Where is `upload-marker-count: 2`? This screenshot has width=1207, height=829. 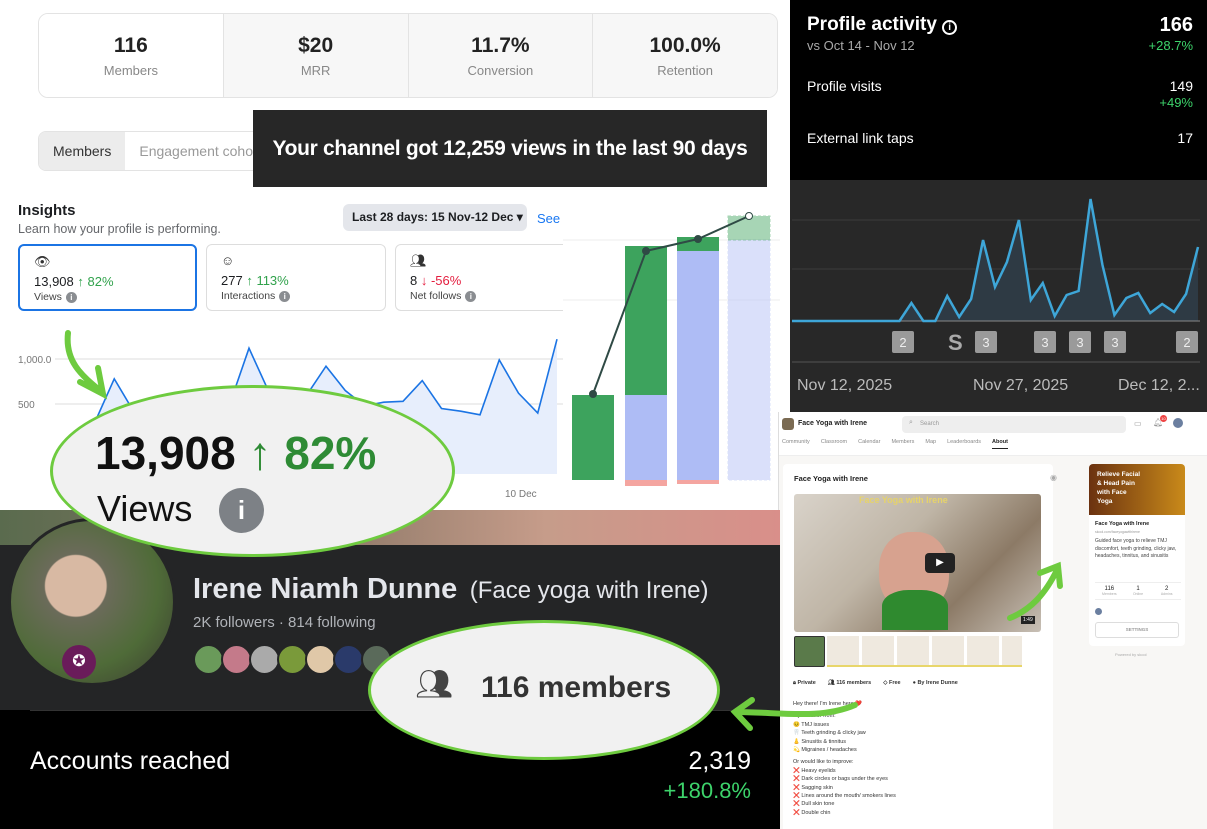 upload-marker-count: 2 is located at coordinates (1186, 342).